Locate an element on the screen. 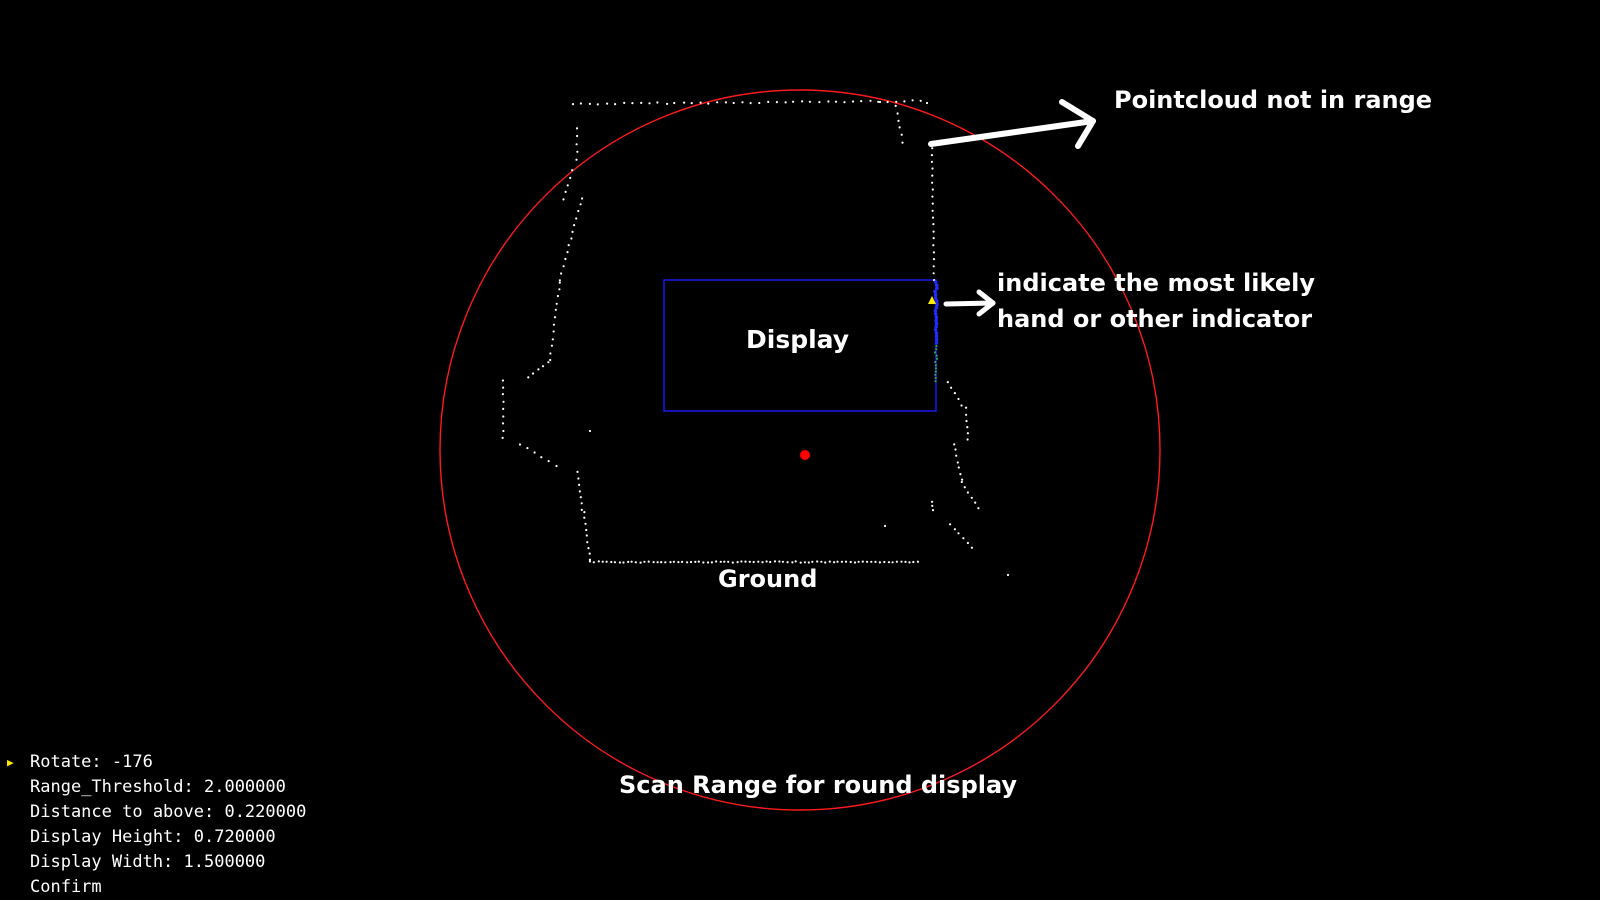  menu-item-distance-to-above: ▶ Distance to above: 0.220000 is located at coordinates (180, 812).